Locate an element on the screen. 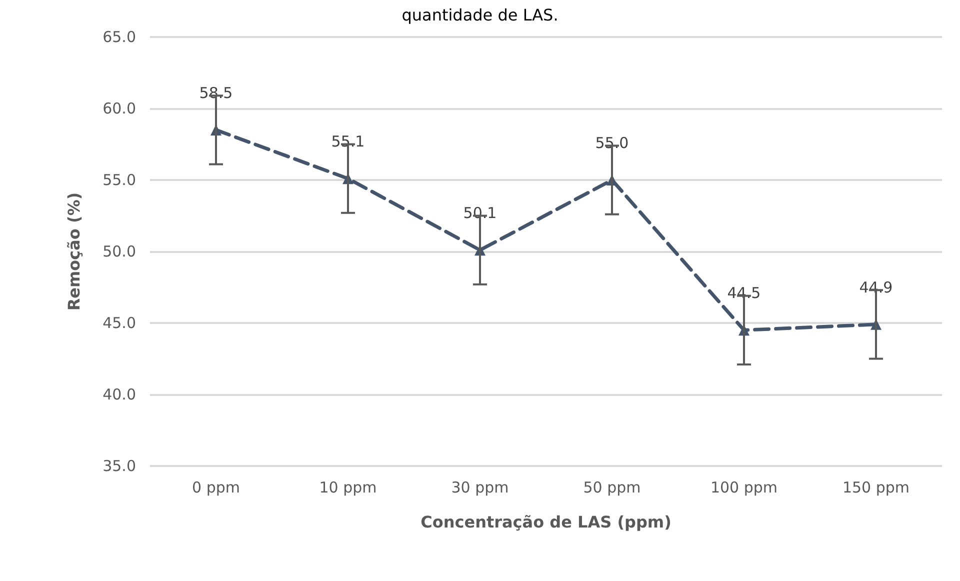 This screenshot has height=581, width=960. data-label: 55.1 is located at coordinates (348, 141).